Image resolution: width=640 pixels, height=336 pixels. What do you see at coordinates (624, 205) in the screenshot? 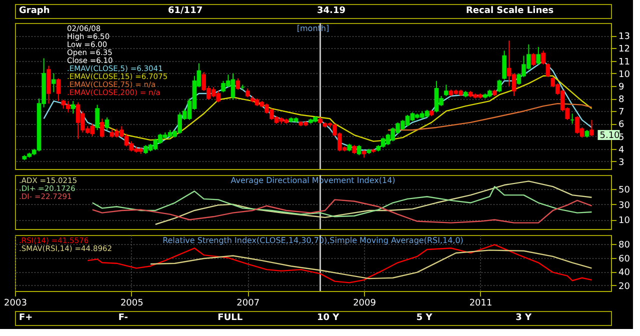
I see `y-tick-label: 30` at bounding box center [624, 205].